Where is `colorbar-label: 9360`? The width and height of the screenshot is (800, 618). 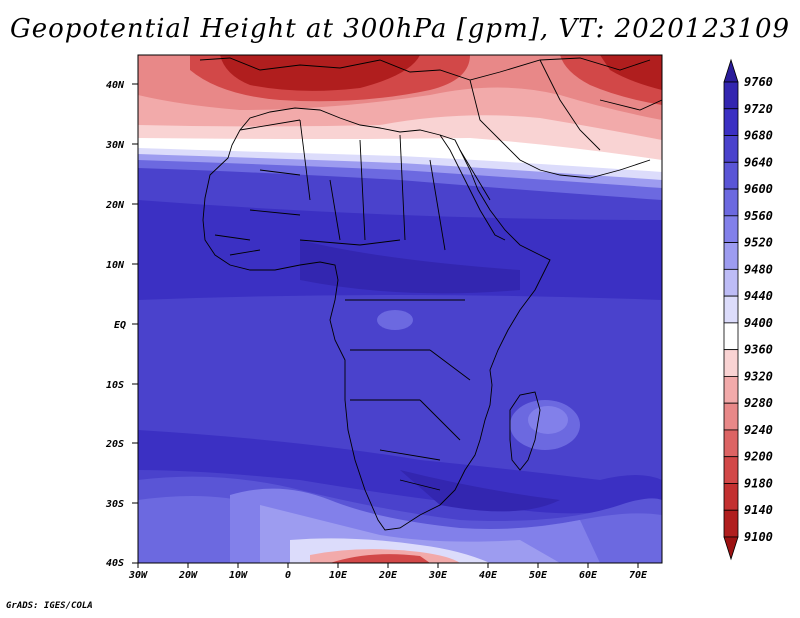
colorbar-label: 9360 is located at coordinates (758, 350).